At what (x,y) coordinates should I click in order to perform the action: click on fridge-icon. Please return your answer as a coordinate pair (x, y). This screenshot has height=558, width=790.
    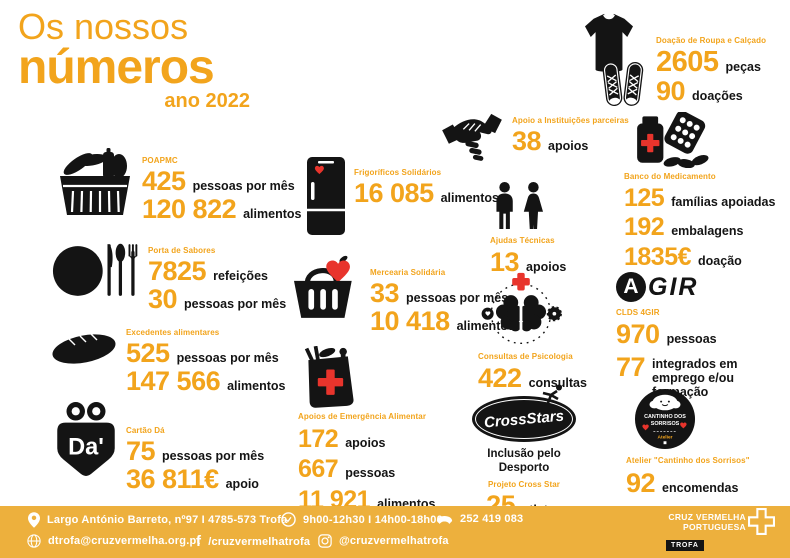
    Looking at the image, I should click on (326, 196).